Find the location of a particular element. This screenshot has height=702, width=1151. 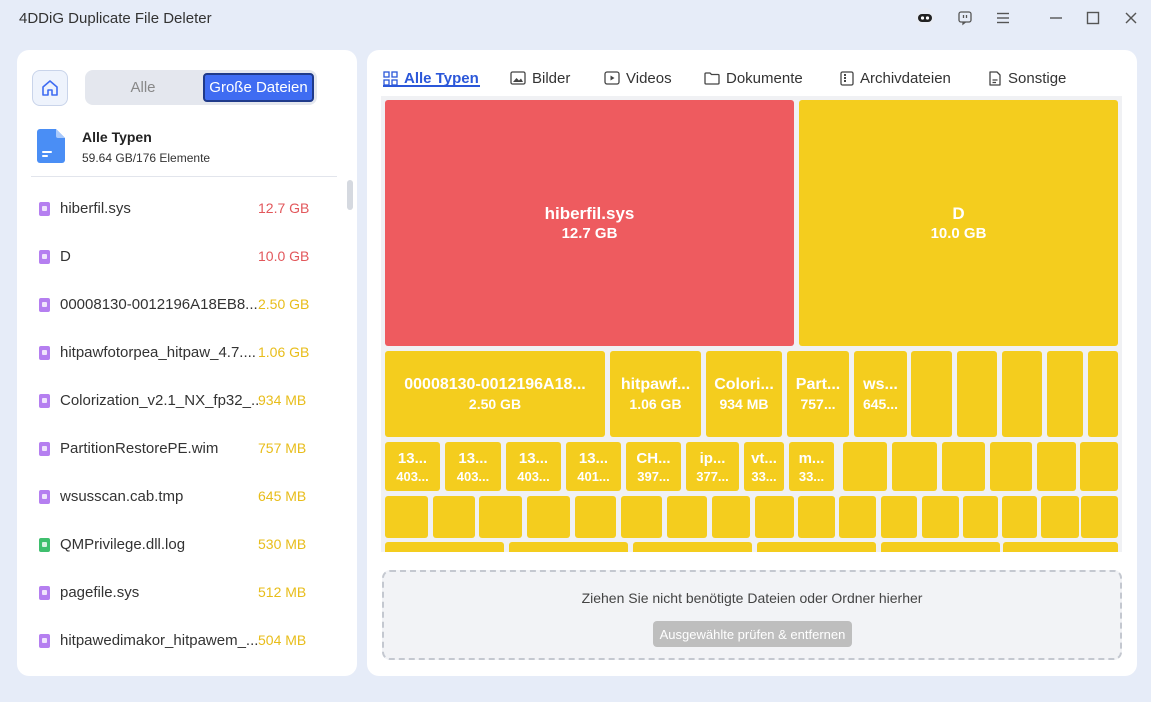

menu-icon is located at coordinates (1003, 18).